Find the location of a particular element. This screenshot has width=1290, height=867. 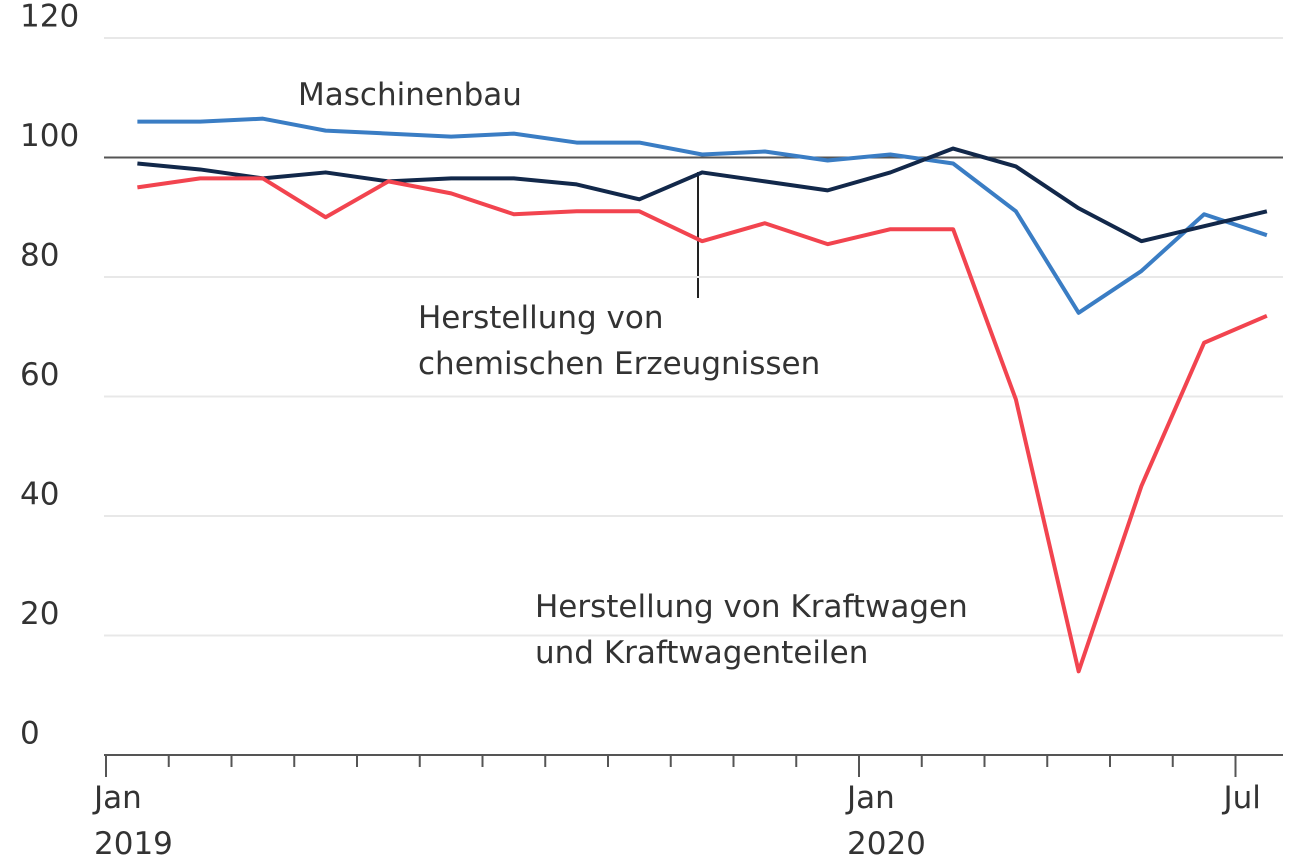

x-tick-label: Jan 2019 is located at coordinates (133, 821).